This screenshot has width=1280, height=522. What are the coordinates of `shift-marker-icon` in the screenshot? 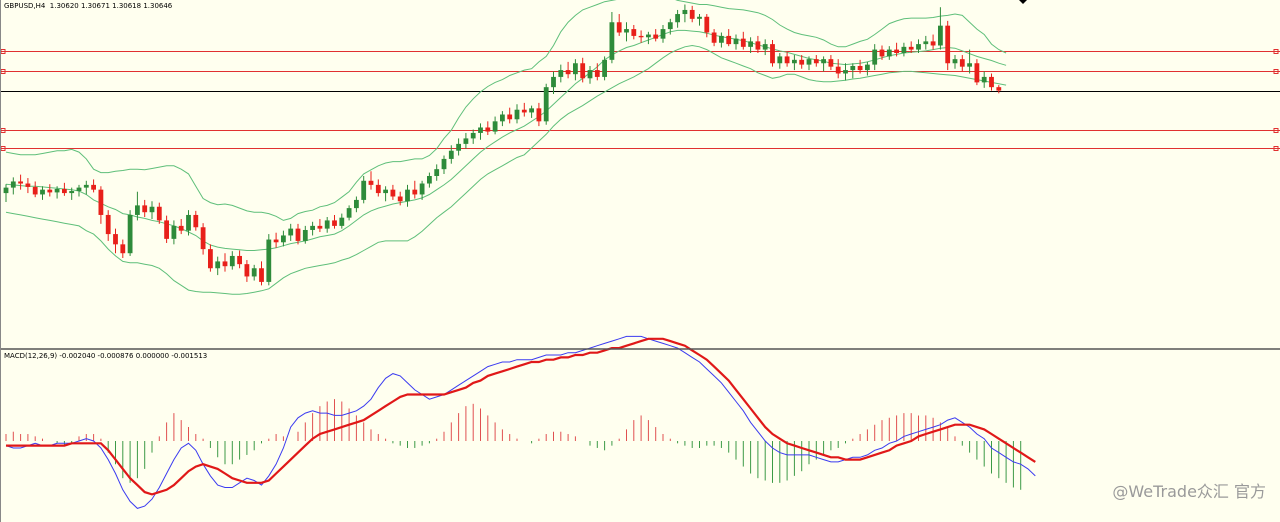 It's located at (1023, 2).